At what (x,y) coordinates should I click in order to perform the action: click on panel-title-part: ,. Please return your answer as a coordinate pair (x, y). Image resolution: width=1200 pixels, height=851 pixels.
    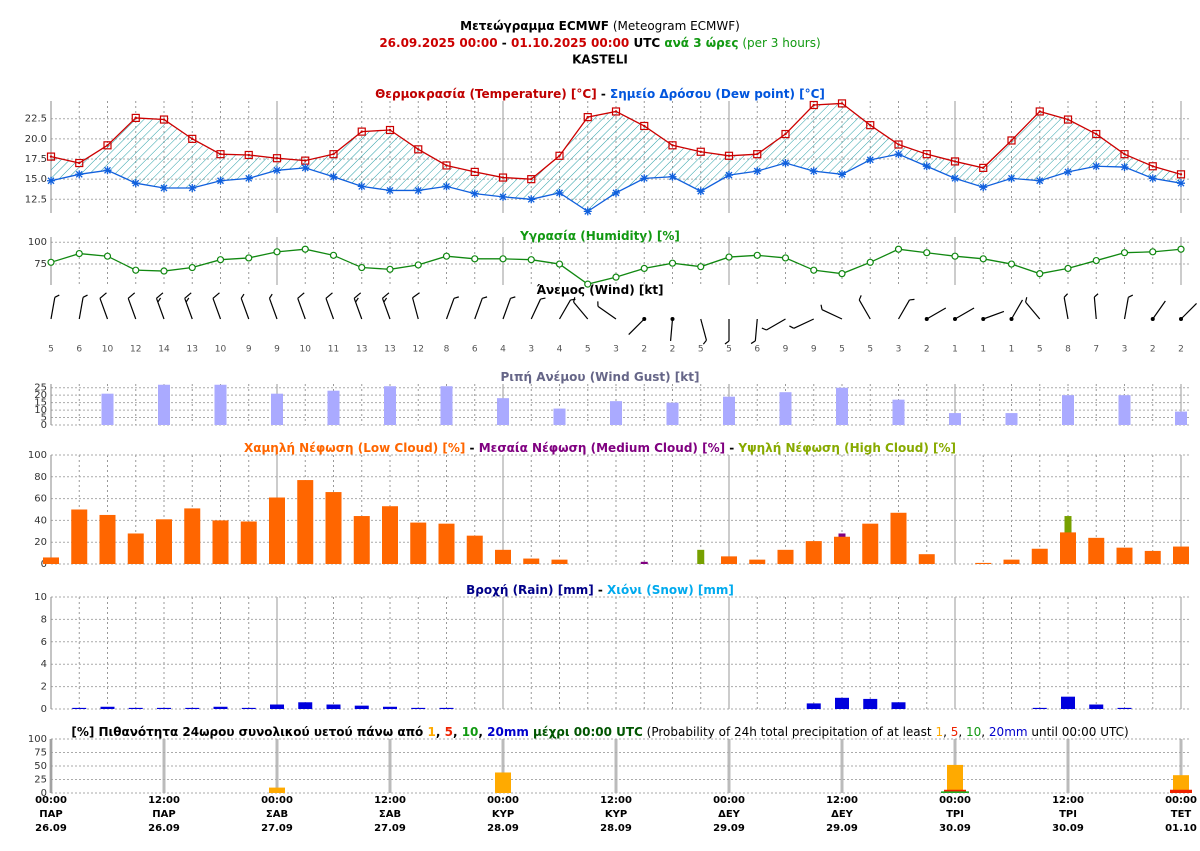
    Looking at the image, I should click on (962, 732).